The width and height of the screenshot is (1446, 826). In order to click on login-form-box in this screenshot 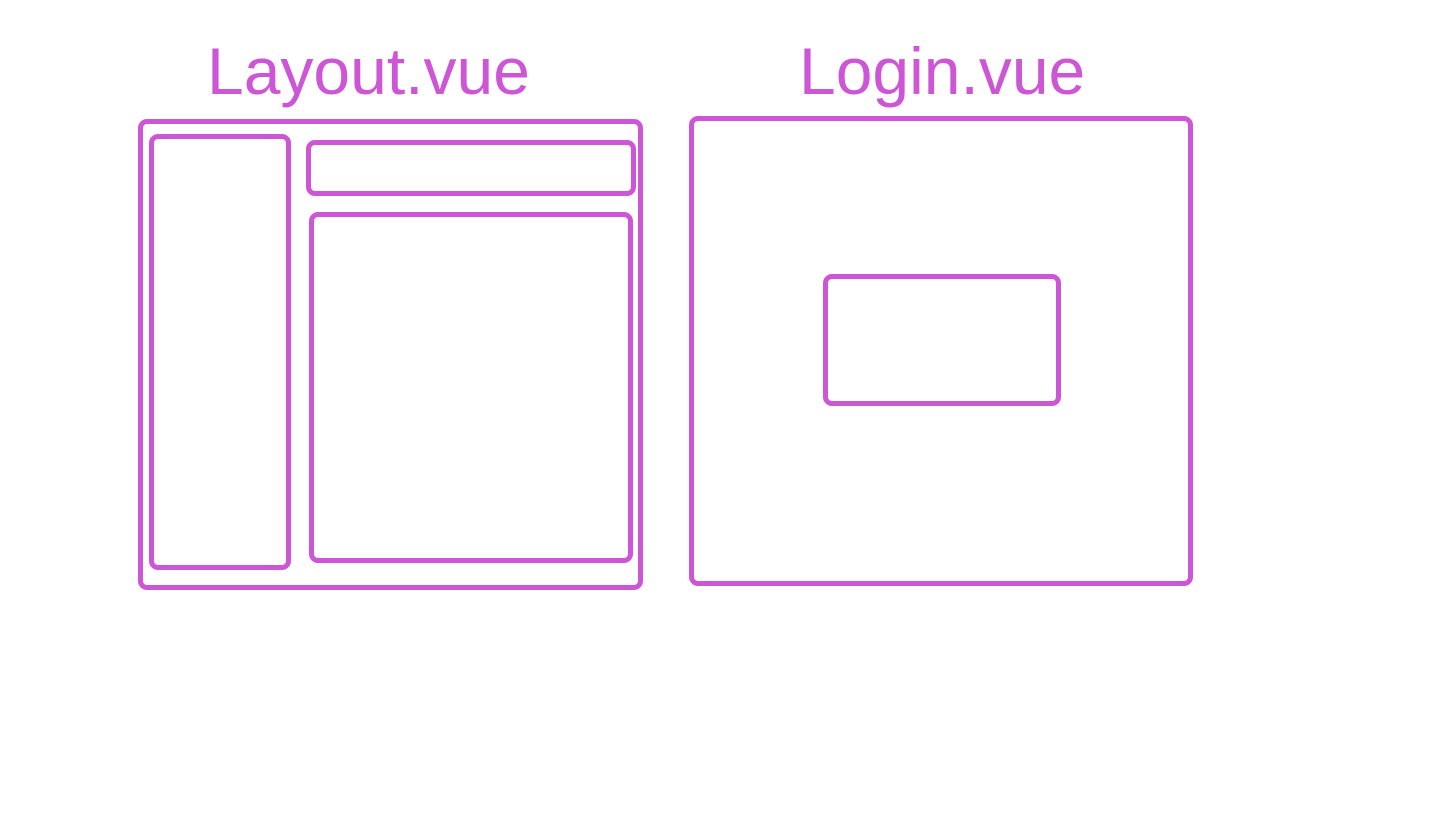, I will do `click(942, 340)`.